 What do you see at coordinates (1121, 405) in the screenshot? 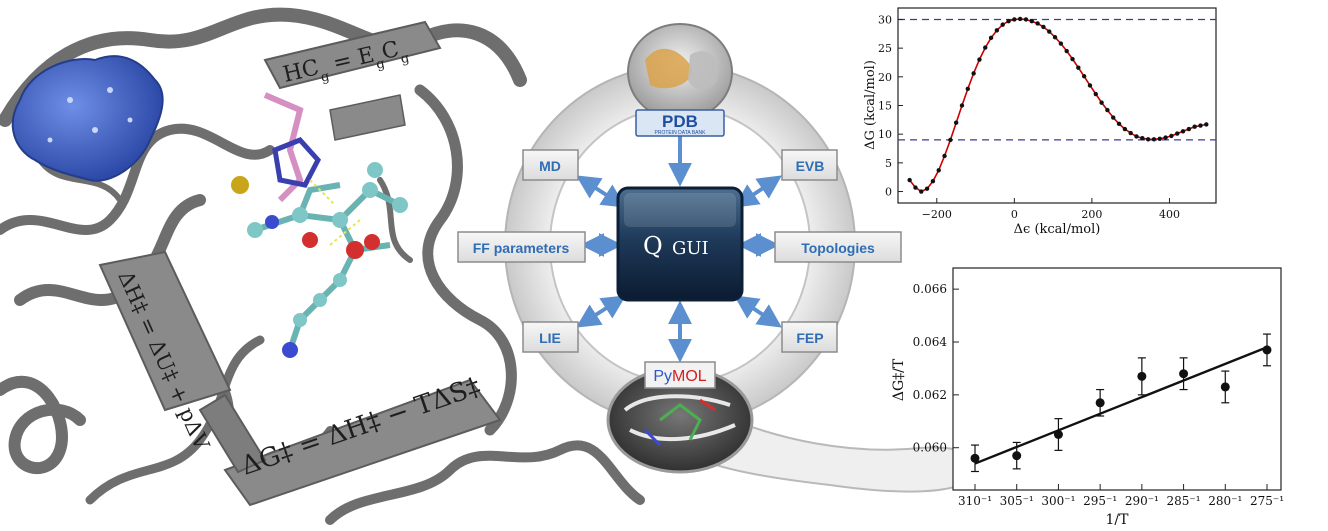
I see `chart2-fit-line` at bounding box center [1121, 405].